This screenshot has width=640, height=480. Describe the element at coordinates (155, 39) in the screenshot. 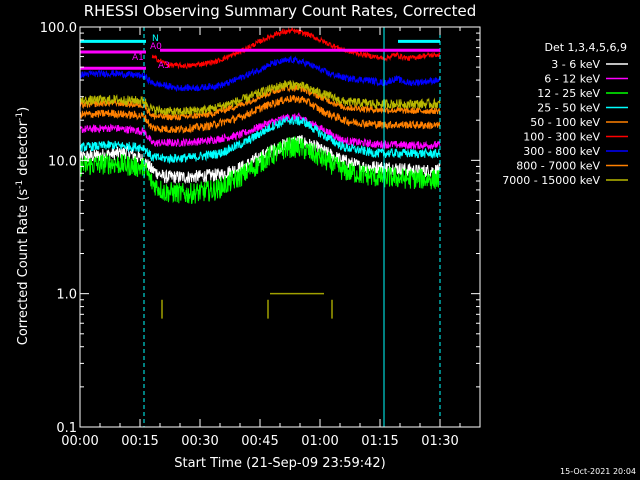

I see `annotation-n: N` at that location.